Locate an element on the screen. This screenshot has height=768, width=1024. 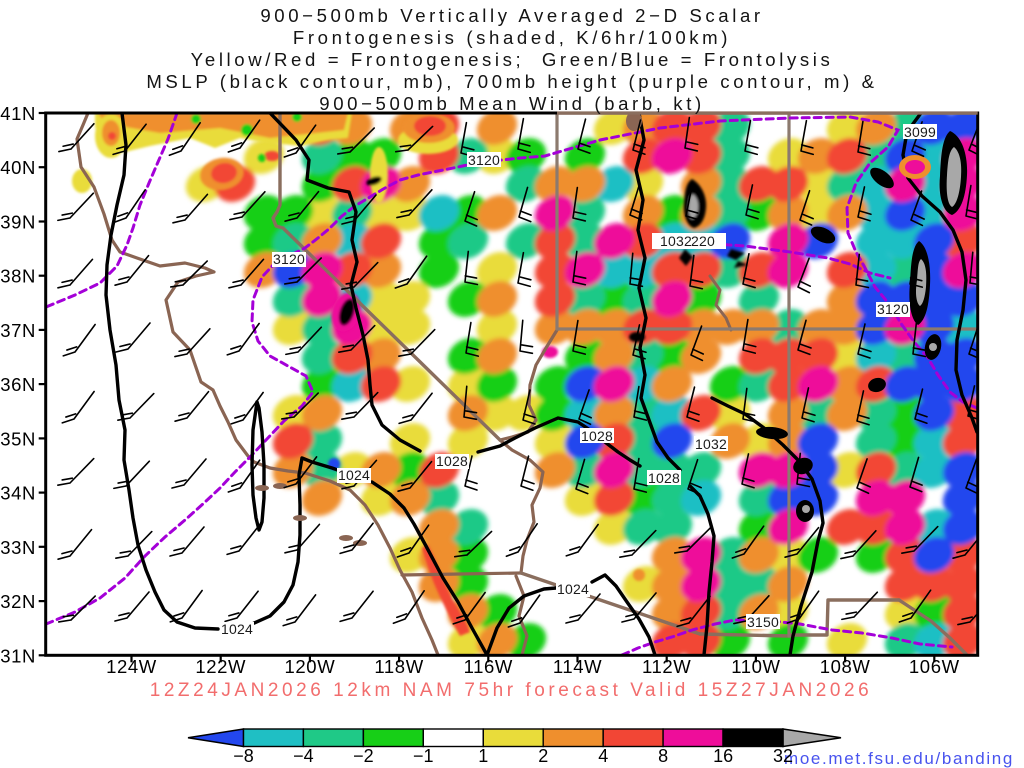
svg-text: 112W is located at coordinates (666, 666).